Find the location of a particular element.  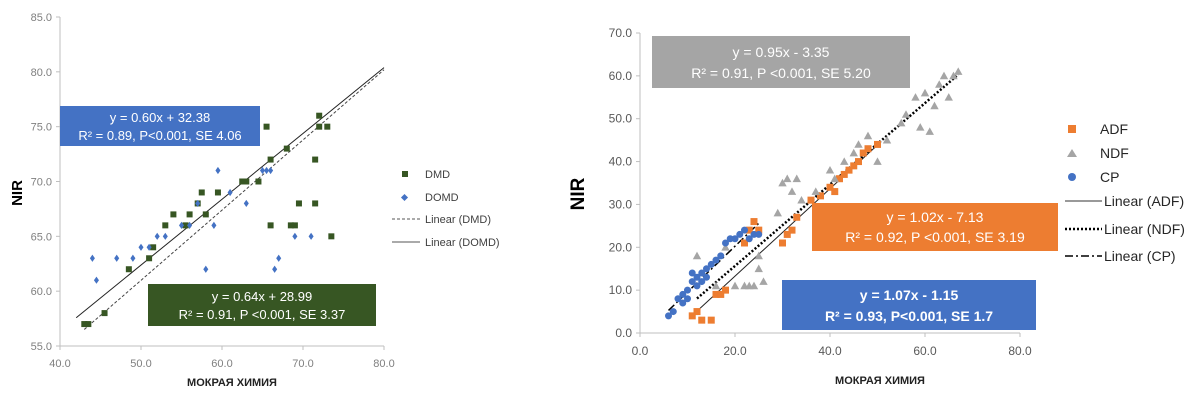

equation-ndf-line1: y = 0.95x - 3.35 is located at coordinates (781, 52).